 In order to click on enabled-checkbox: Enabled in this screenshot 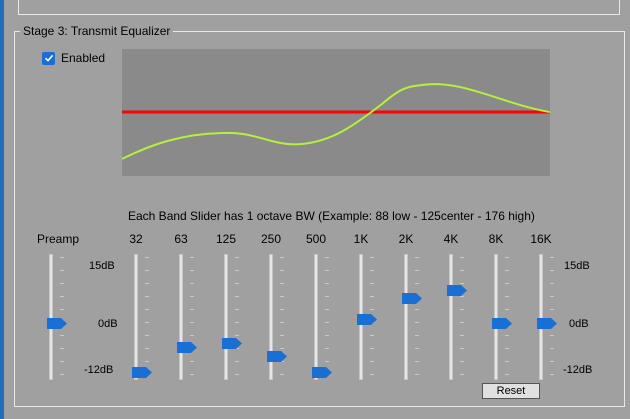, I will do `click(73, 58)`.